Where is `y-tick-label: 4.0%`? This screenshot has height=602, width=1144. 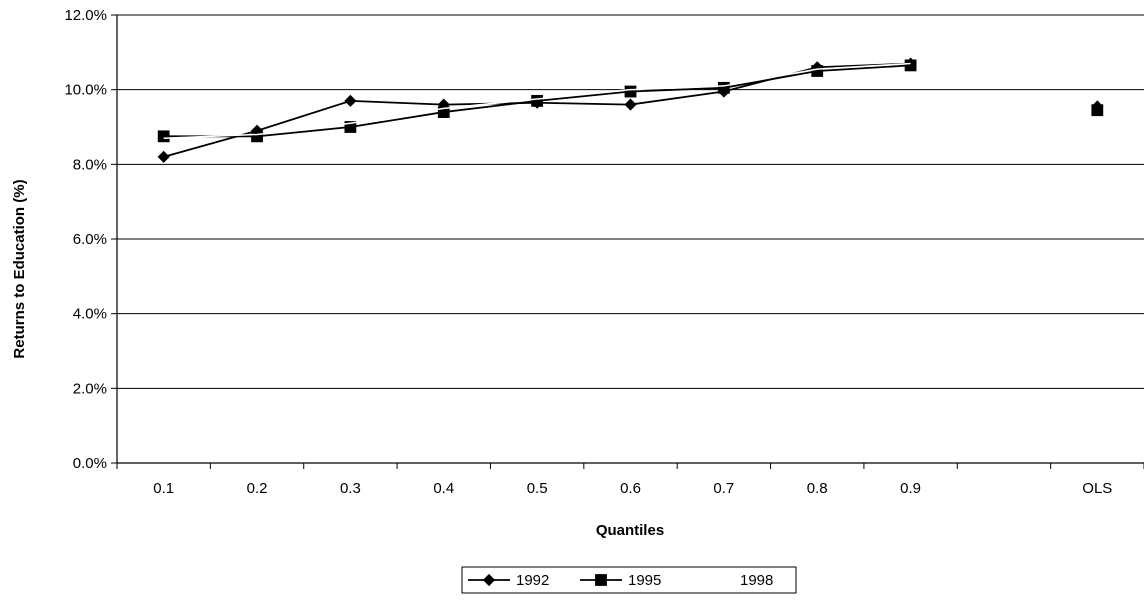 y-tick-label: 4.0% is located at coordinates (90, 314).